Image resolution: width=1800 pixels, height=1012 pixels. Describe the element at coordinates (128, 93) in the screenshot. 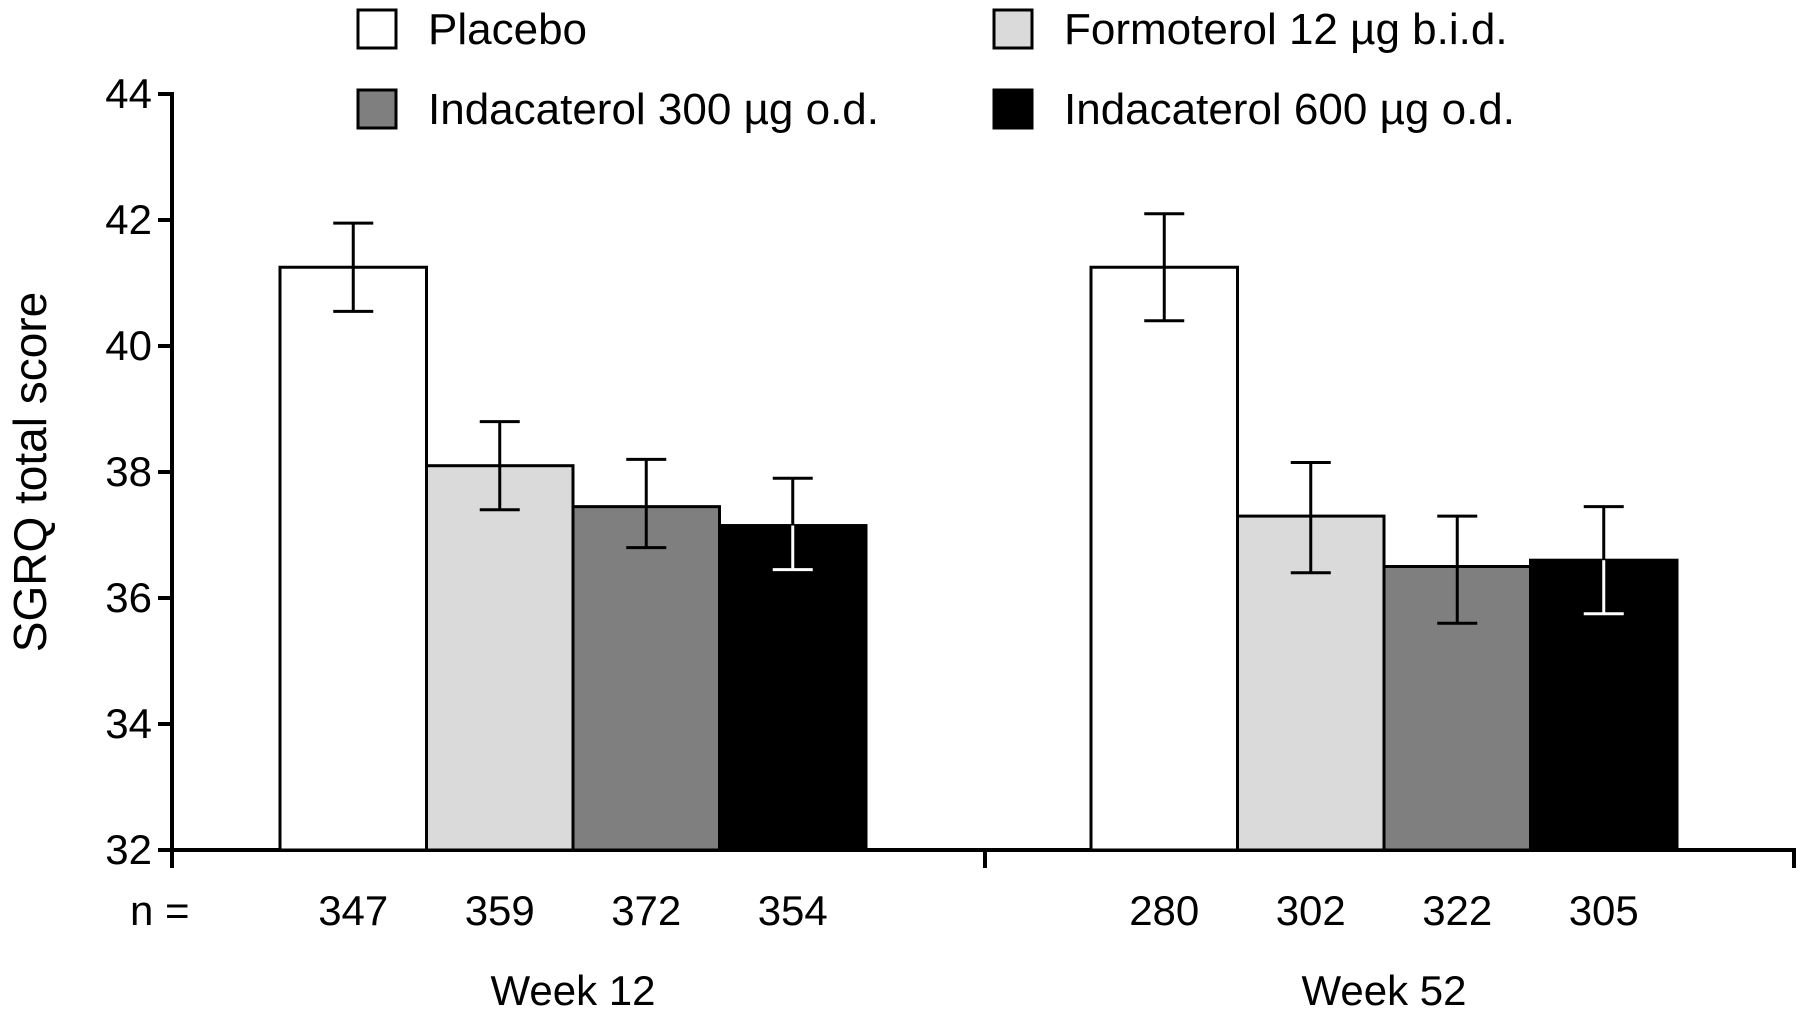

I see `y-tick-label-44: 44` at that location.